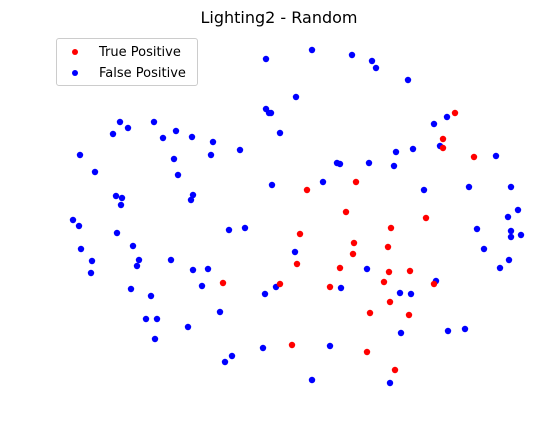 The height and width of the screenshot is (435, 558). What do you see at coordinates (140, 52) in the screenshot?
I see `legend-label-true-positive: True Positive` at bounding box center [140, 52].